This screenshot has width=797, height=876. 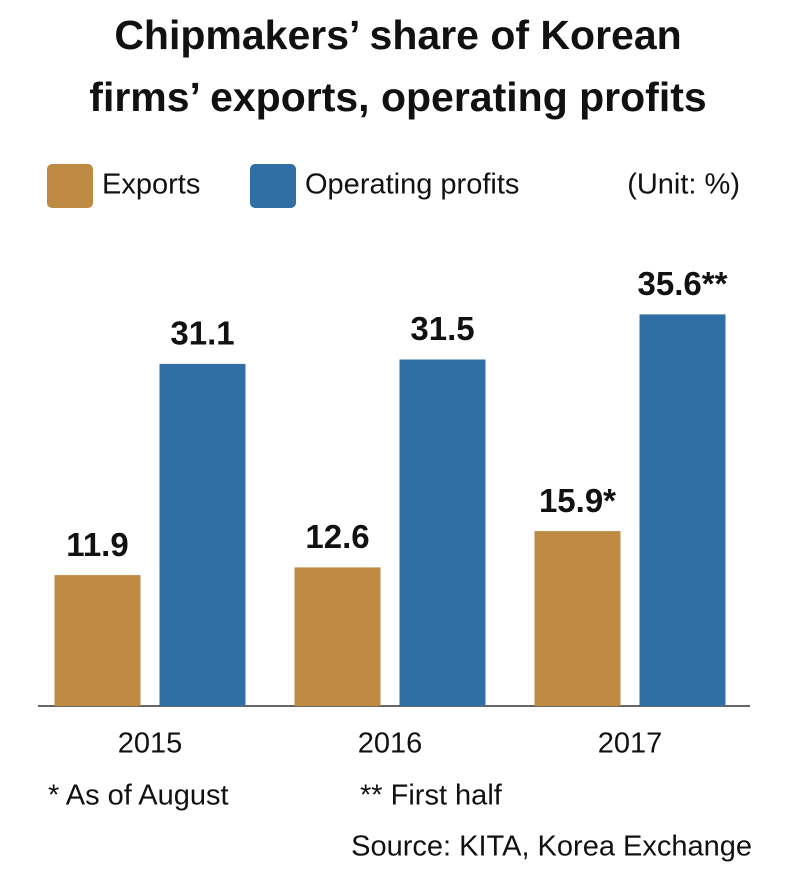 I want to click on source: Source: KITA, Korea Exchange, so click(x=551, y=847).